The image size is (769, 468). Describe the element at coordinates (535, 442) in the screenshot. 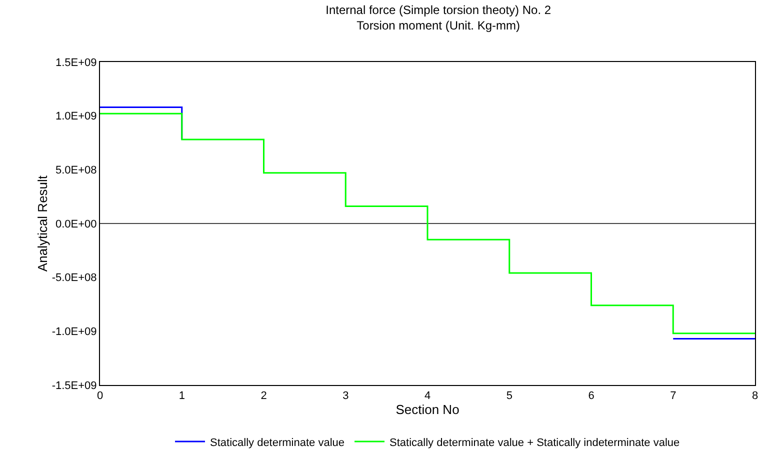

I see `legend-label: Statically determinate value + Statically indeterminate value` at that location.